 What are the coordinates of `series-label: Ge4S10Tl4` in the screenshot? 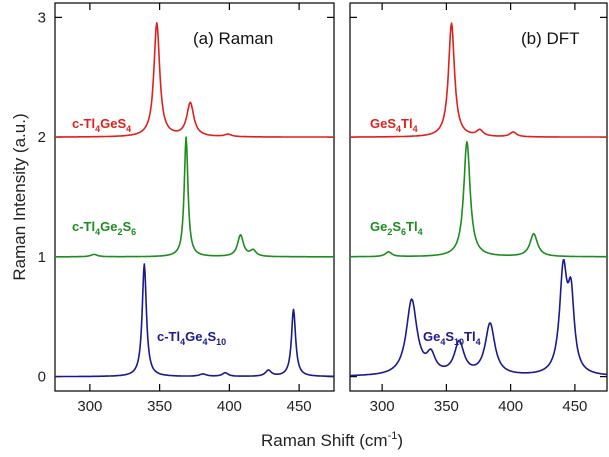 It's located at (452, 338).